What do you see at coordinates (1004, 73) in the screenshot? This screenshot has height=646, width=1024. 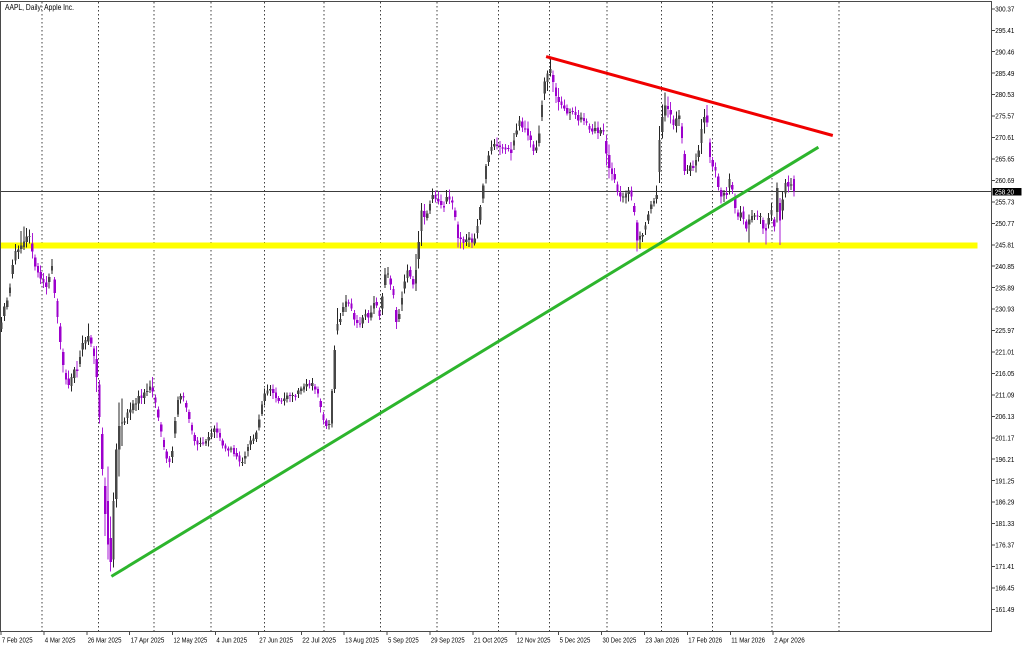 I see `svg-text: 285.49` at bounding box center [1004, 73].